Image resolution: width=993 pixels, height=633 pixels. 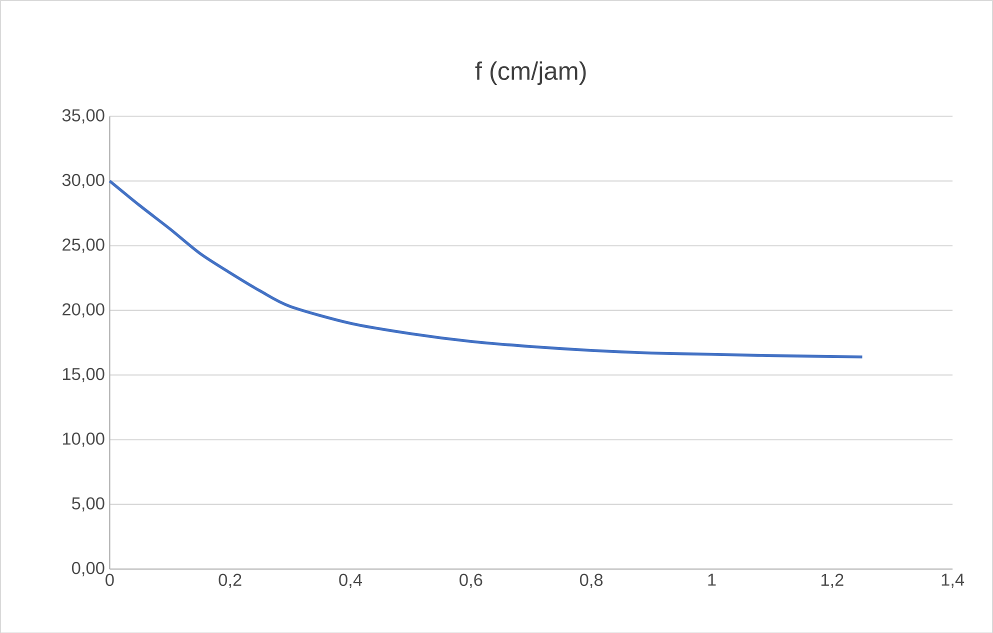 I want to click on x-tick-label: 0, so click(x=110, y=580).